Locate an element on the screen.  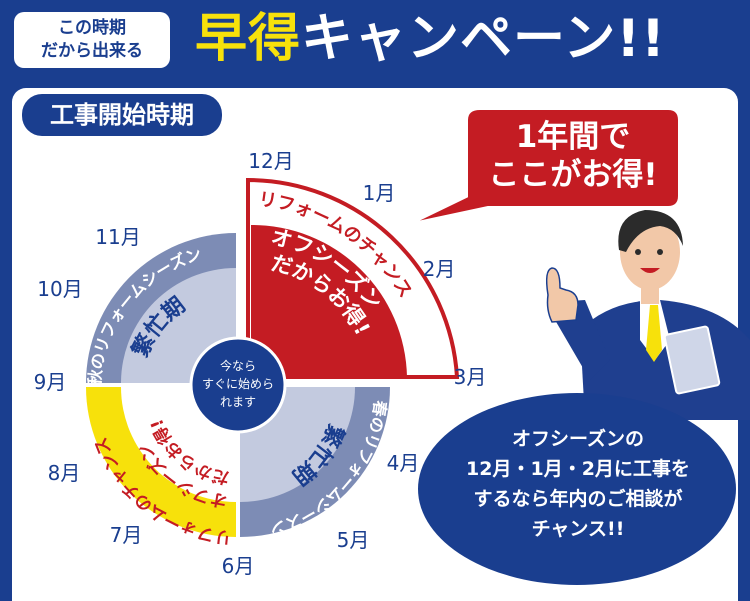
eye-right is located at coordinates (660, 252).